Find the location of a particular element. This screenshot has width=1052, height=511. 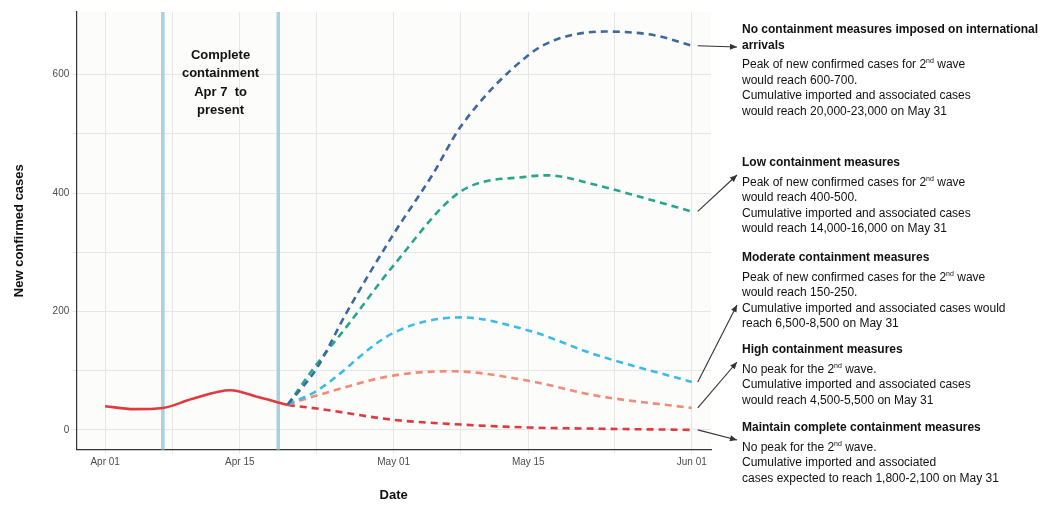

text: Low containment measures is located at coordinates (822, 163).